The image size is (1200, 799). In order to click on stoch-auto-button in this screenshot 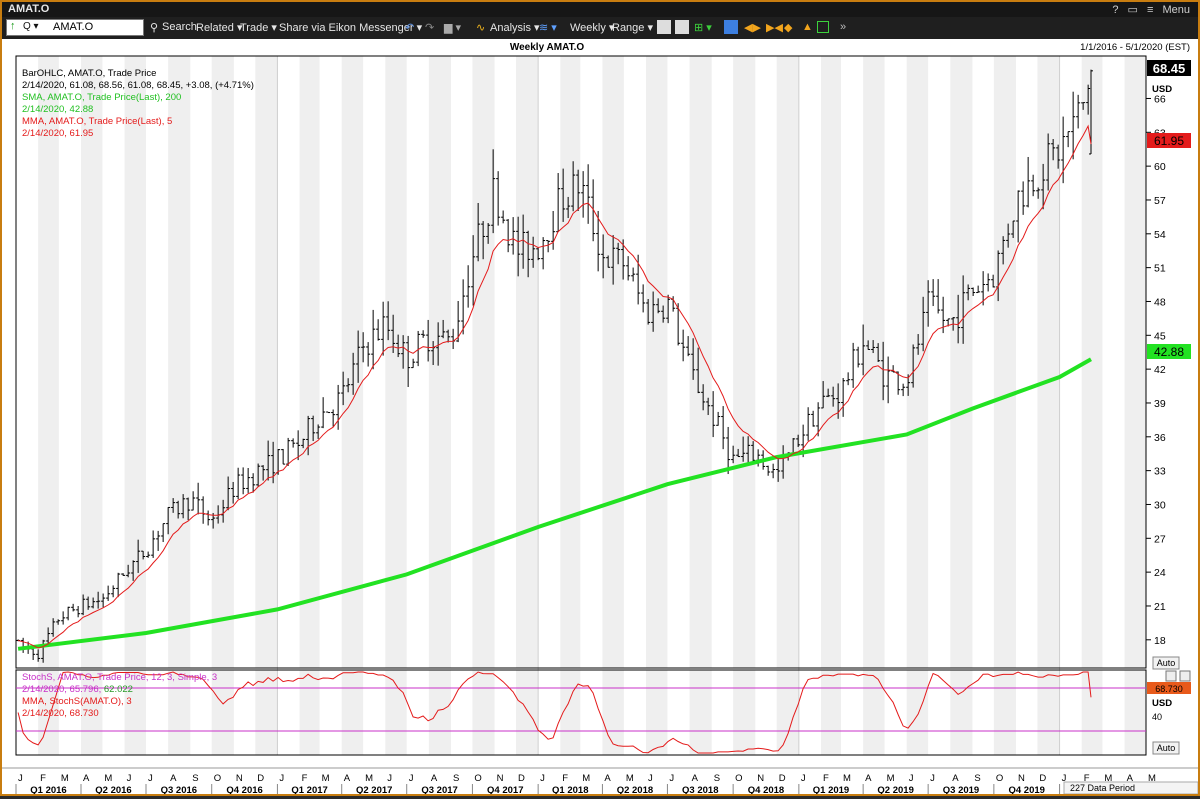, I will do `click(1166, 748)`.